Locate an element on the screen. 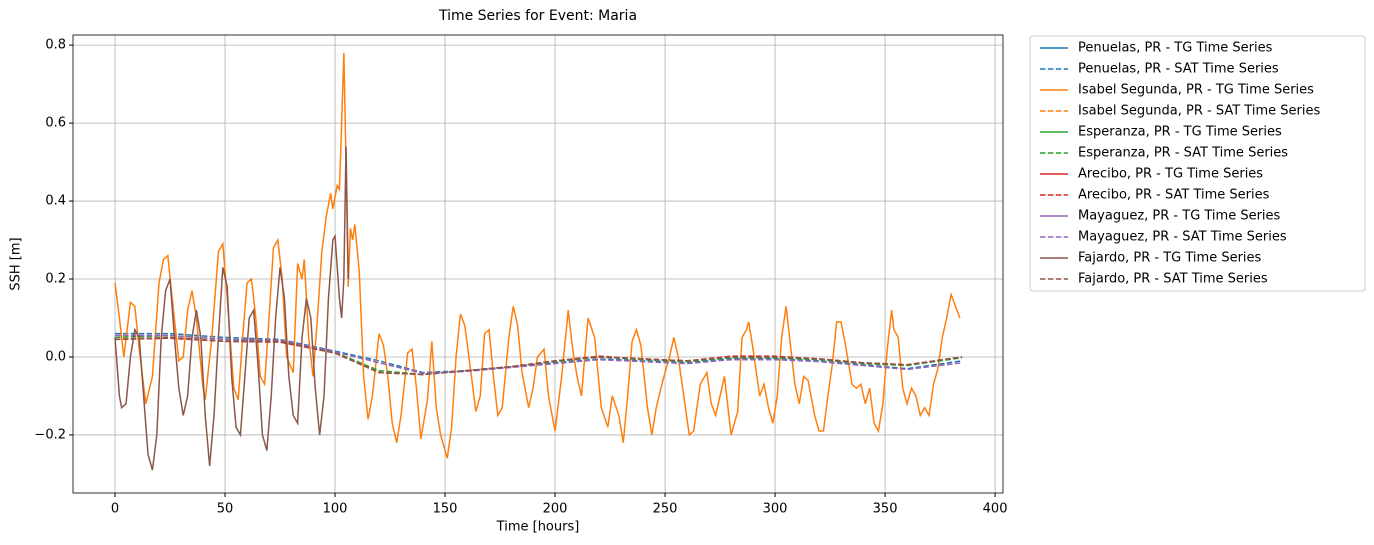 The image size is (1374, 545). legend-label: Mayaguez, PR - SAT Time Series is located at coordinates (1182, 237).